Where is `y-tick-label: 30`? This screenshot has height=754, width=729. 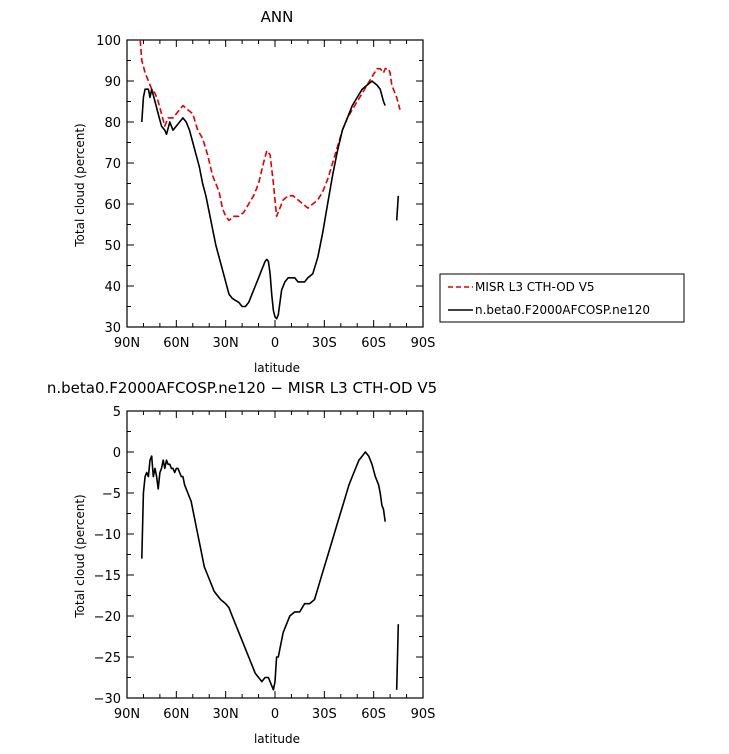 y-tick-label: 30 is located at coordinates (112, 328).